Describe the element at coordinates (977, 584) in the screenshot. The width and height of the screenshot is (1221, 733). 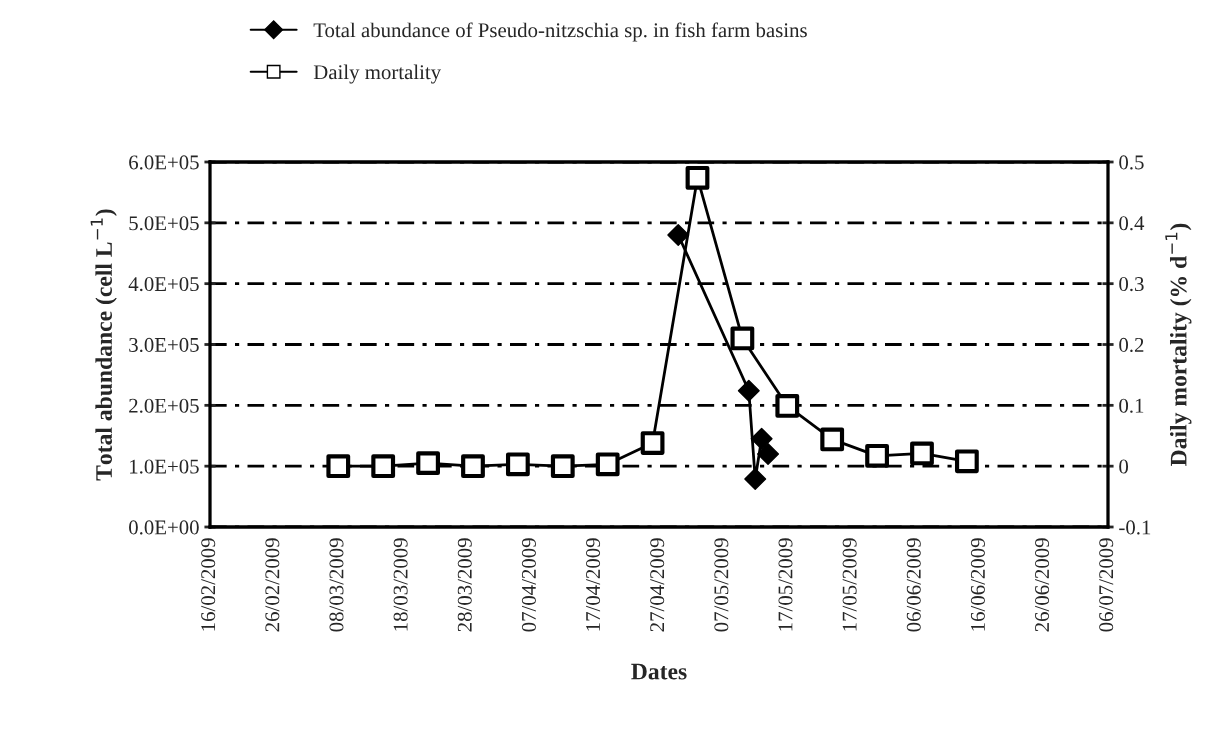
I see `x-tick-label: 16/06/2009` at that location.